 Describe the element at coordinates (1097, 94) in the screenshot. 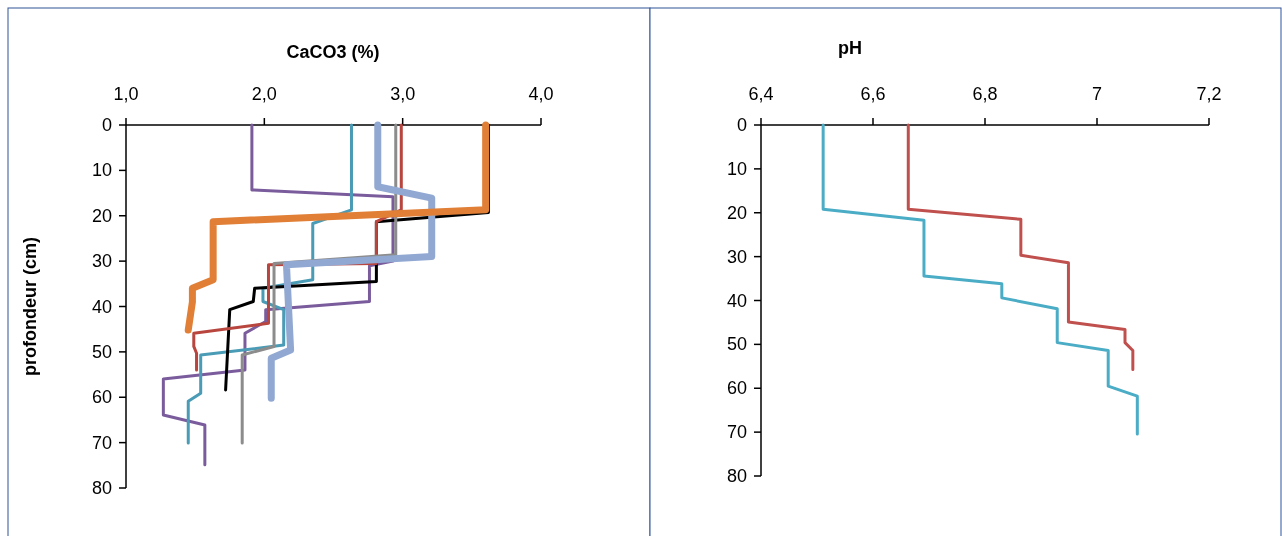

I see `x-tick-label: 7` at that location.